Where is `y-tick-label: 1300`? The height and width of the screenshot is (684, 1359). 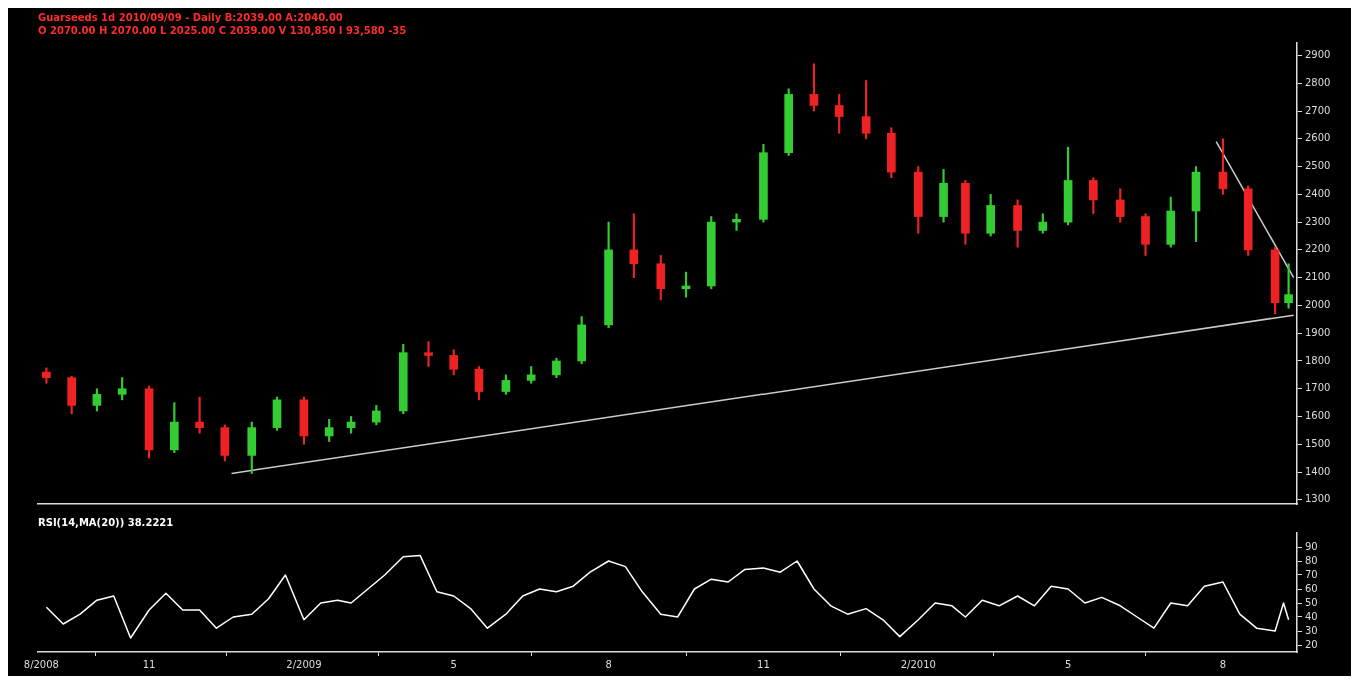
y-tick-label: 1300 is located at coordinates (1318, 499).